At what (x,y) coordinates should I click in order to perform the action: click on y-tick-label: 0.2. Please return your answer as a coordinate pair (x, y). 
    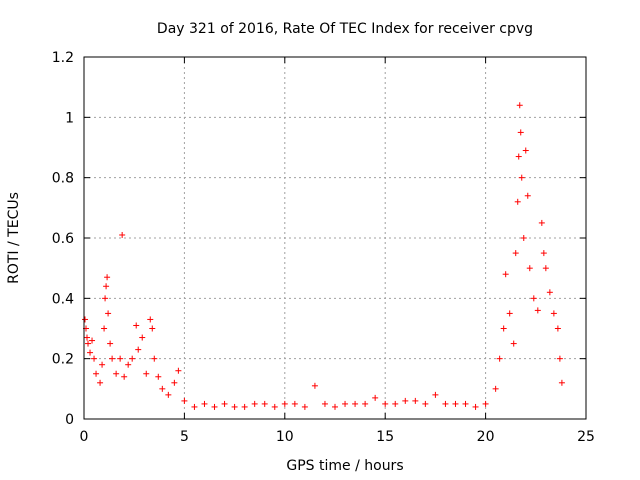
    Looking at the image, I should click on (63, 360).